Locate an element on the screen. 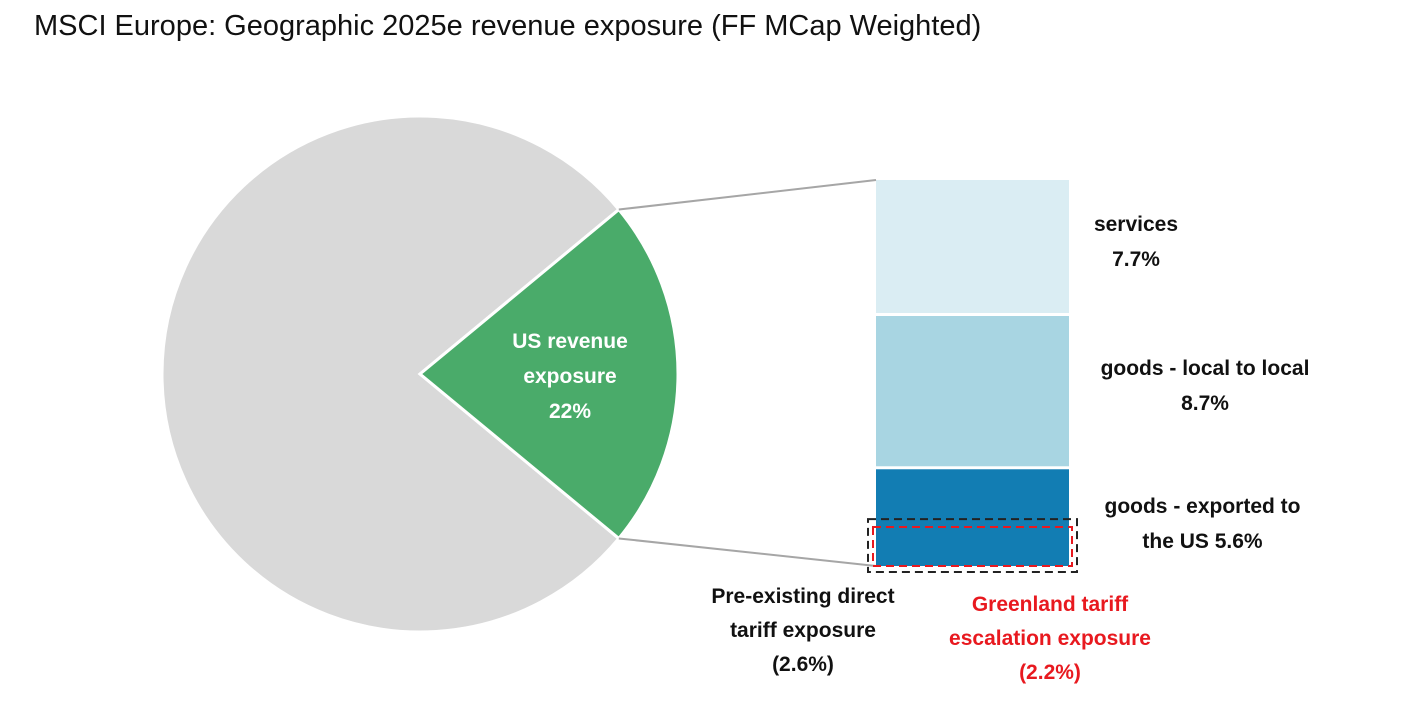 The image size is (1418, 720). bar-label-goods-exported: goods - exported to the US 5.6% is located at coordinates (1202, 524).